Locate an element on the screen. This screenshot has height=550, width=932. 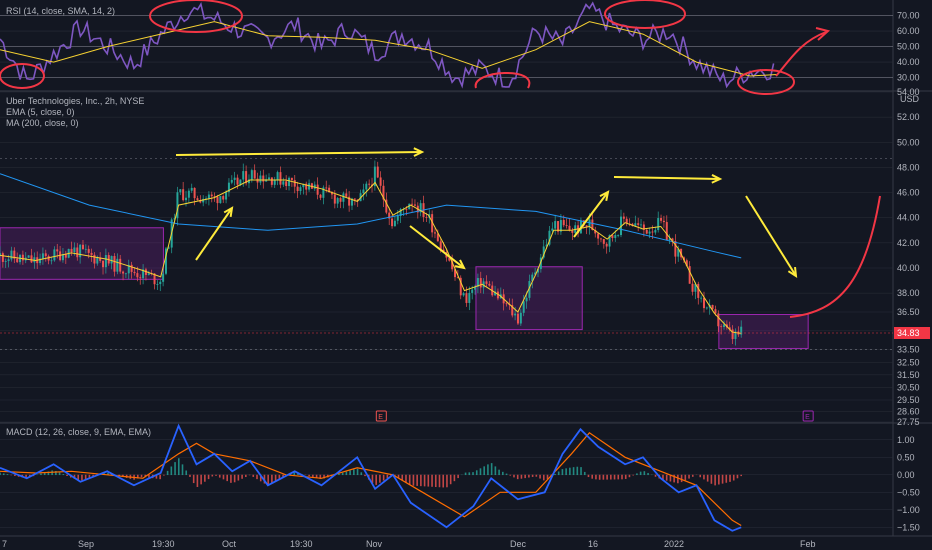
trend-arrow-up is located at coordinates (591, 214).